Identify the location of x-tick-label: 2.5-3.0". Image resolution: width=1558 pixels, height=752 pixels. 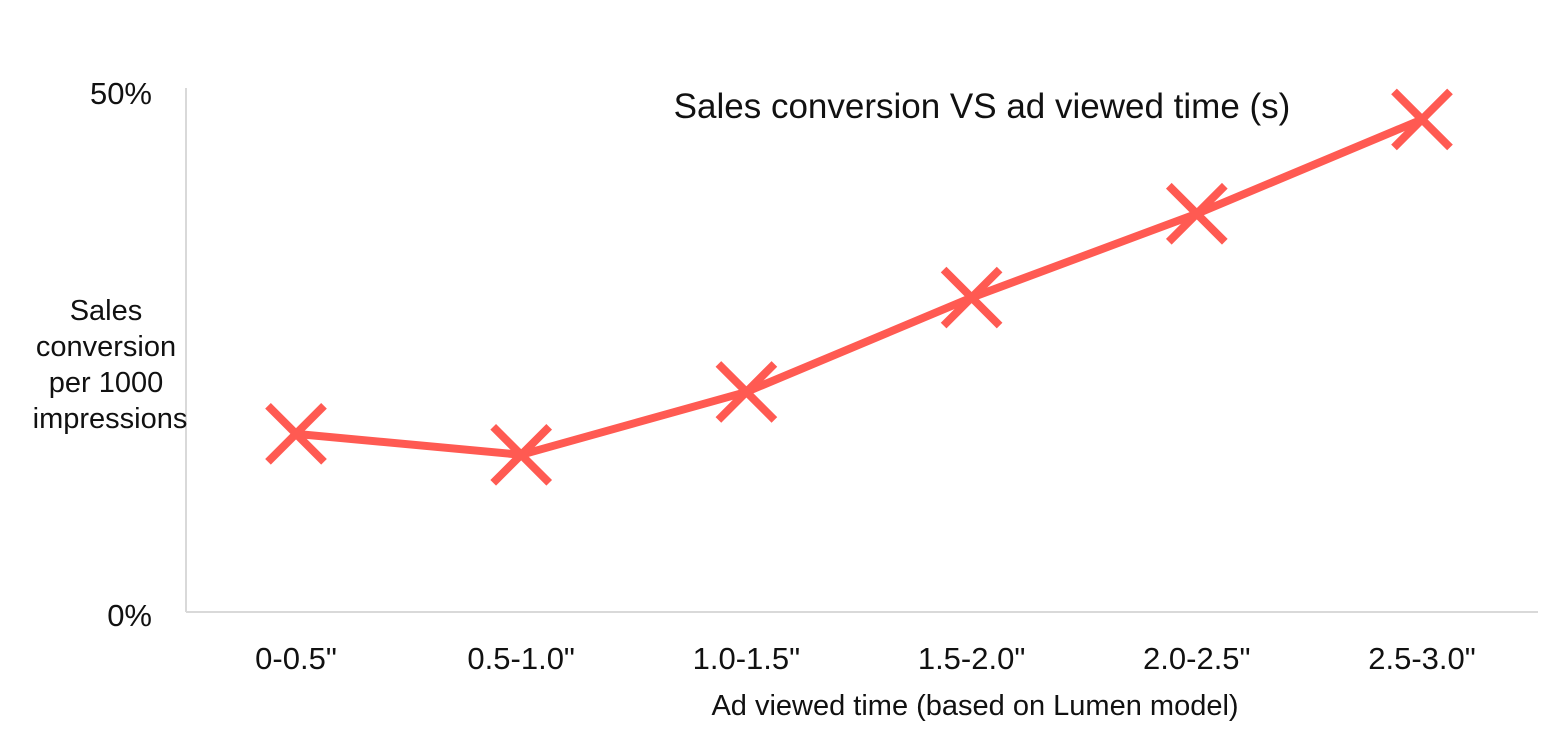
(1422, 658).